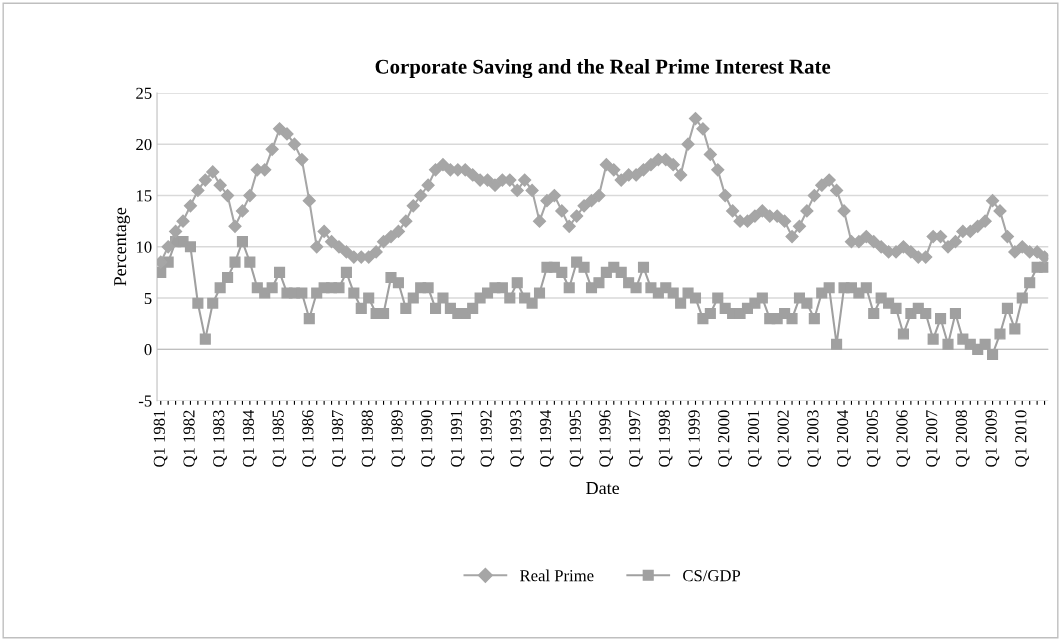  Describe the element at coordinates (144, 247) in the screenshot. I see `y-tick-label: 10` at that location.